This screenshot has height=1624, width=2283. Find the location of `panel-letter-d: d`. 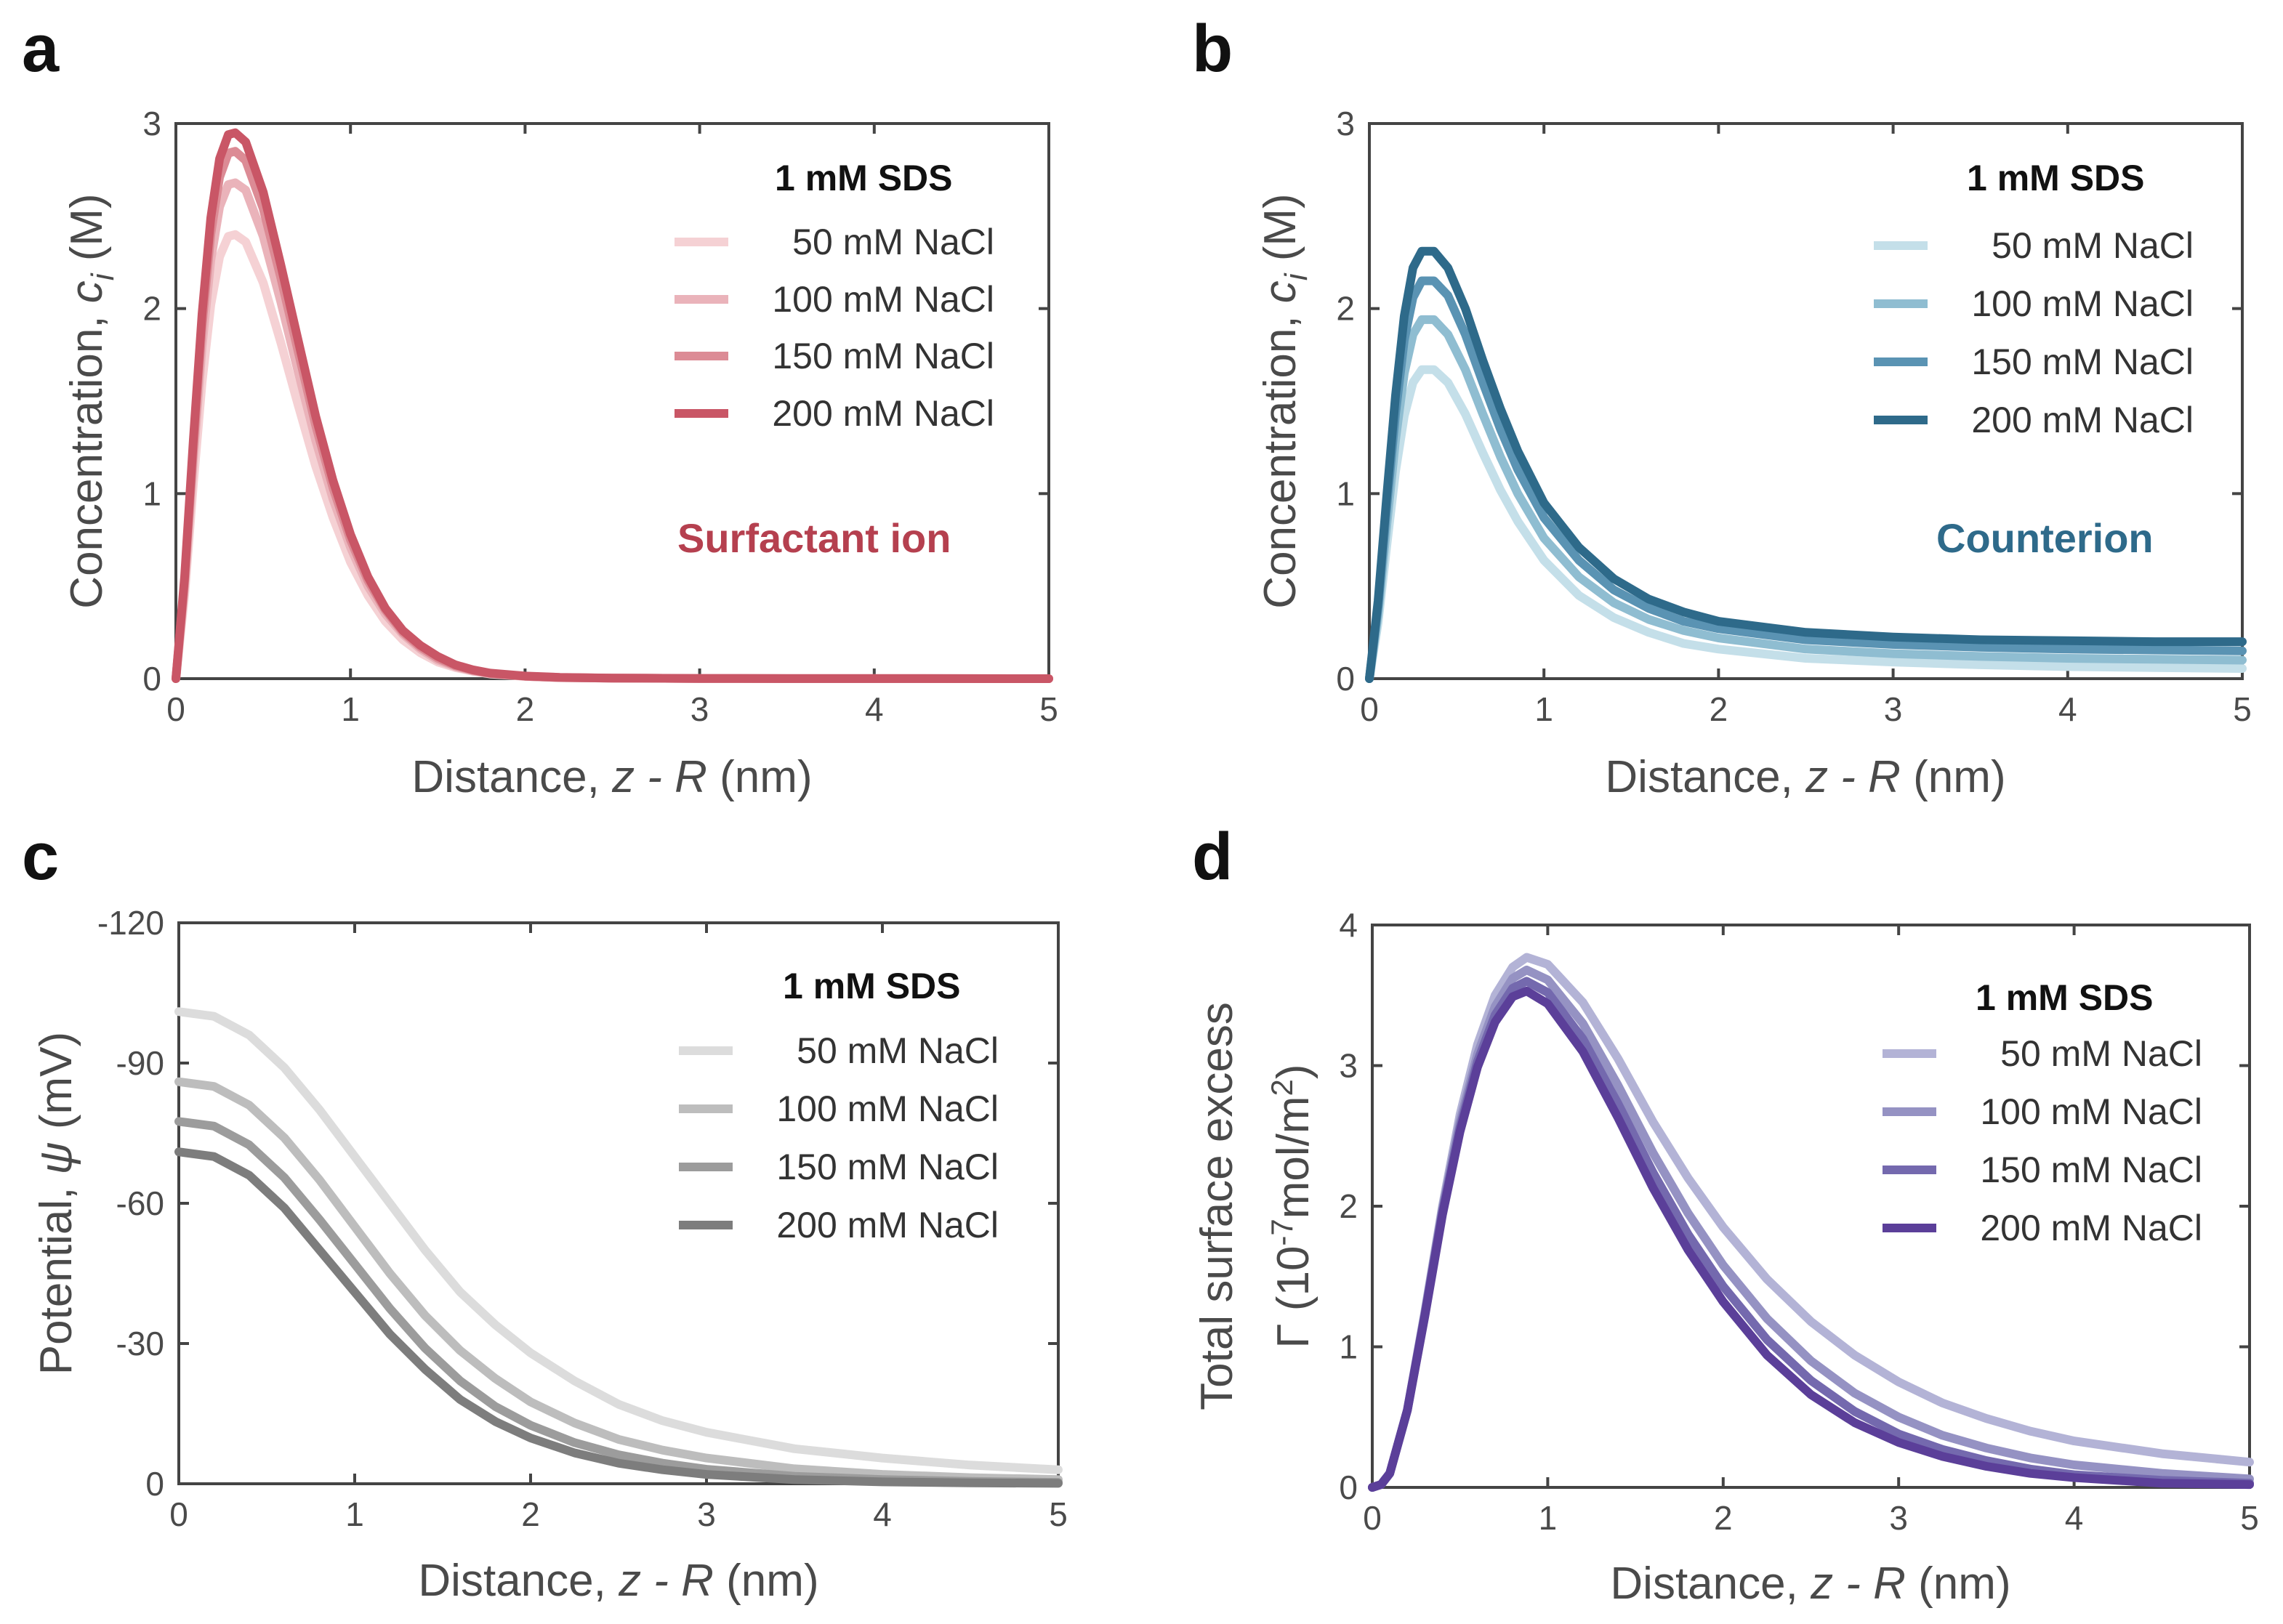

panel-letter-d: d is located at coordinates (1212, 857).